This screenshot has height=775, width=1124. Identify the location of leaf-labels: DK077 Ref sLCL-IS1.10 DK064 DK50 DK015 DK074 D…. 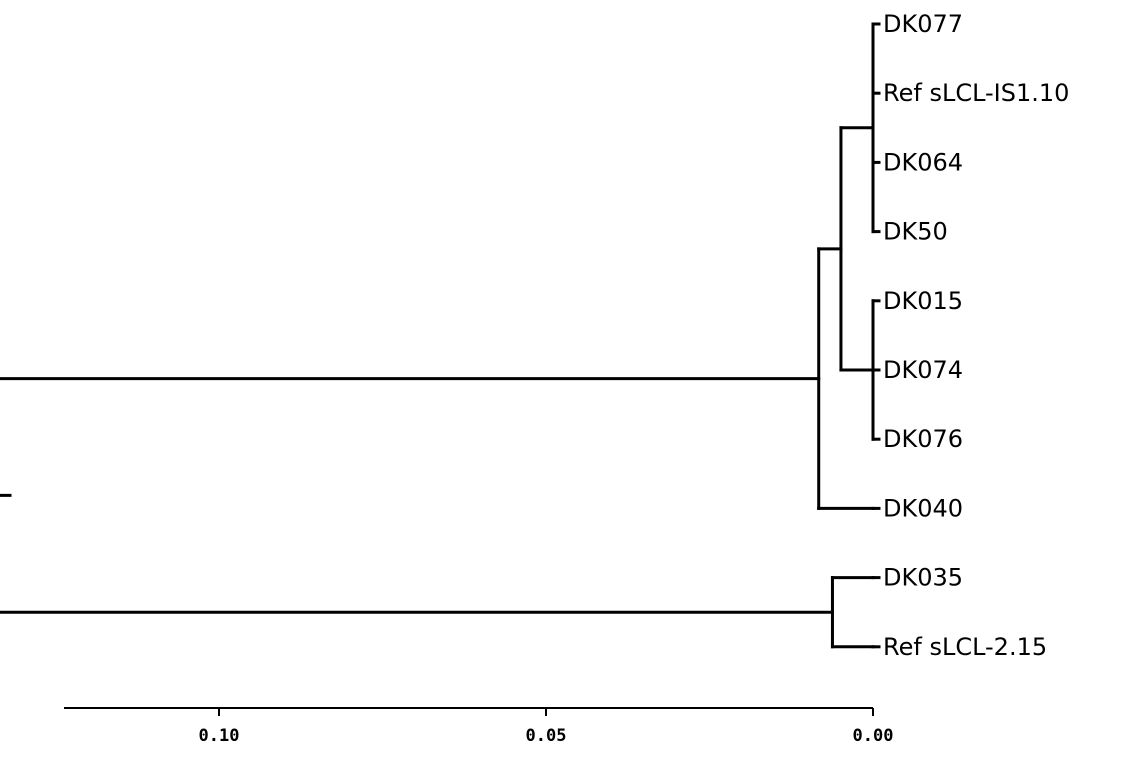
(976, 335).